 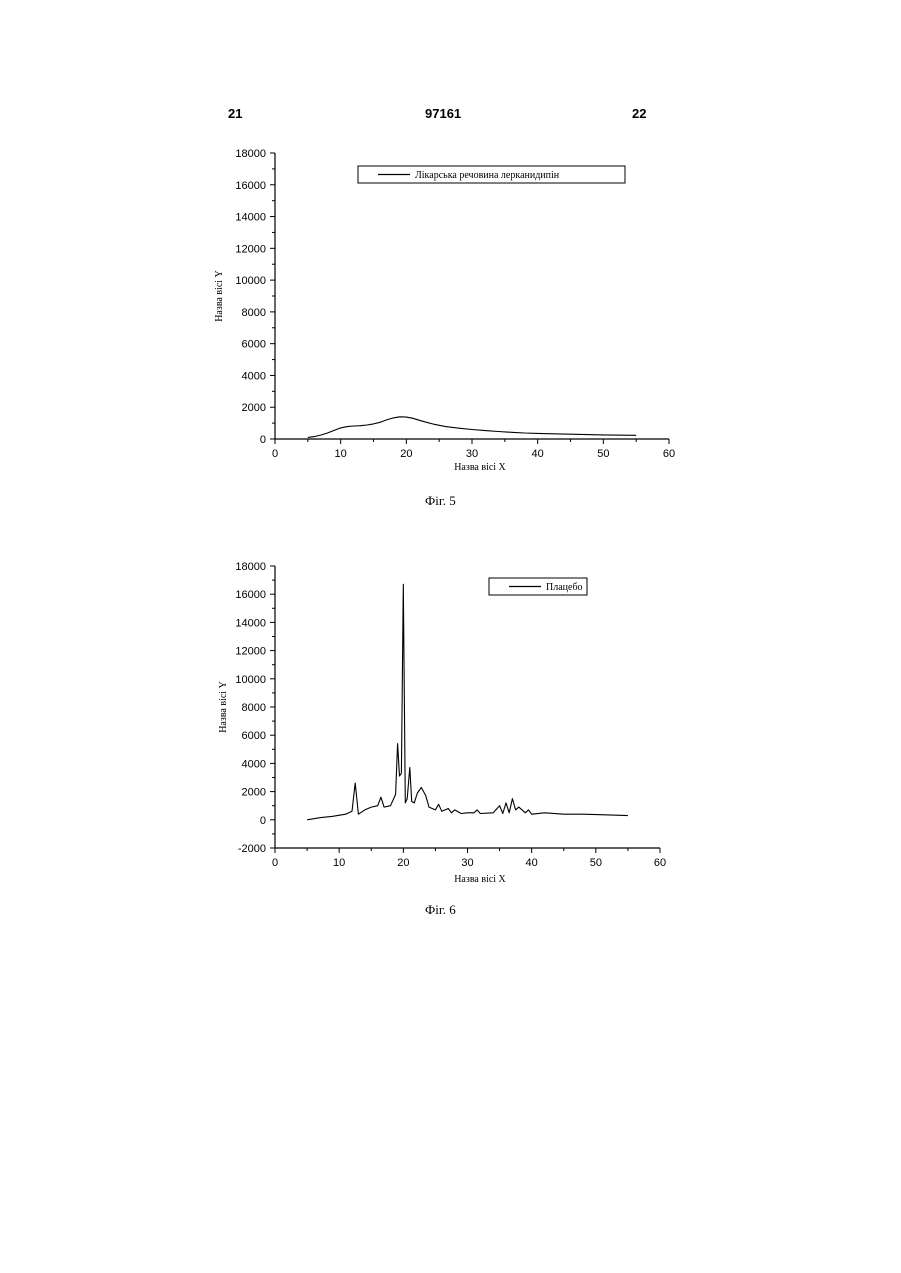 What do you see at coordinates (254, 764) in the screenshot?
I see `chart6-y-tick-label: 4000` at bounding box center [254, 764].